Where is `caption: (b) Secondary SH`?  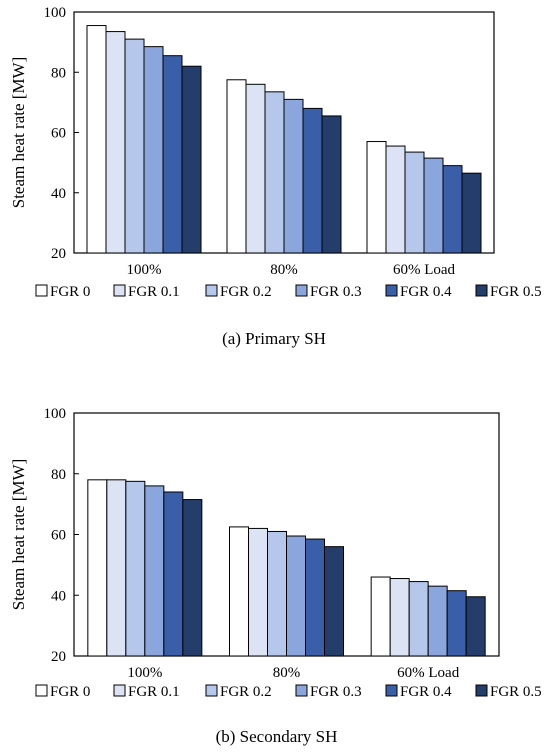
caption: (b) Secondary SH is located at coordinates (277, 736).